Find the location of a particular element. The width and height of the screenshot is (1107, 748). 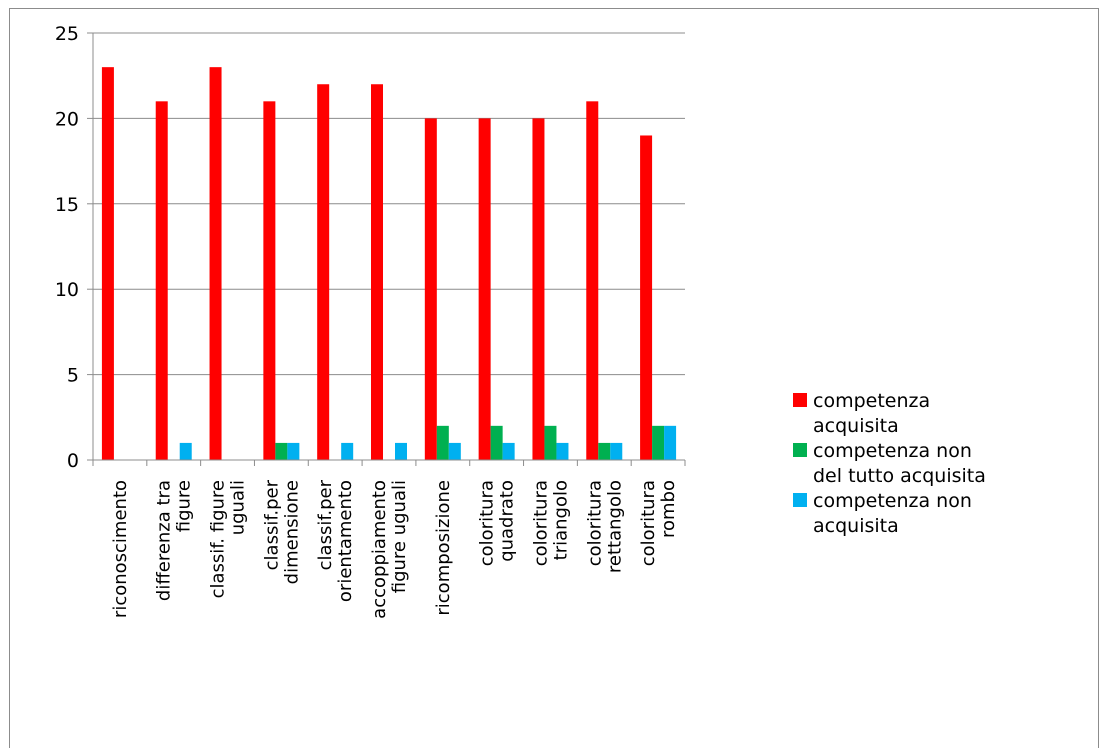

x-tick-label: riconoscimento is located at coordinates (120, 549).